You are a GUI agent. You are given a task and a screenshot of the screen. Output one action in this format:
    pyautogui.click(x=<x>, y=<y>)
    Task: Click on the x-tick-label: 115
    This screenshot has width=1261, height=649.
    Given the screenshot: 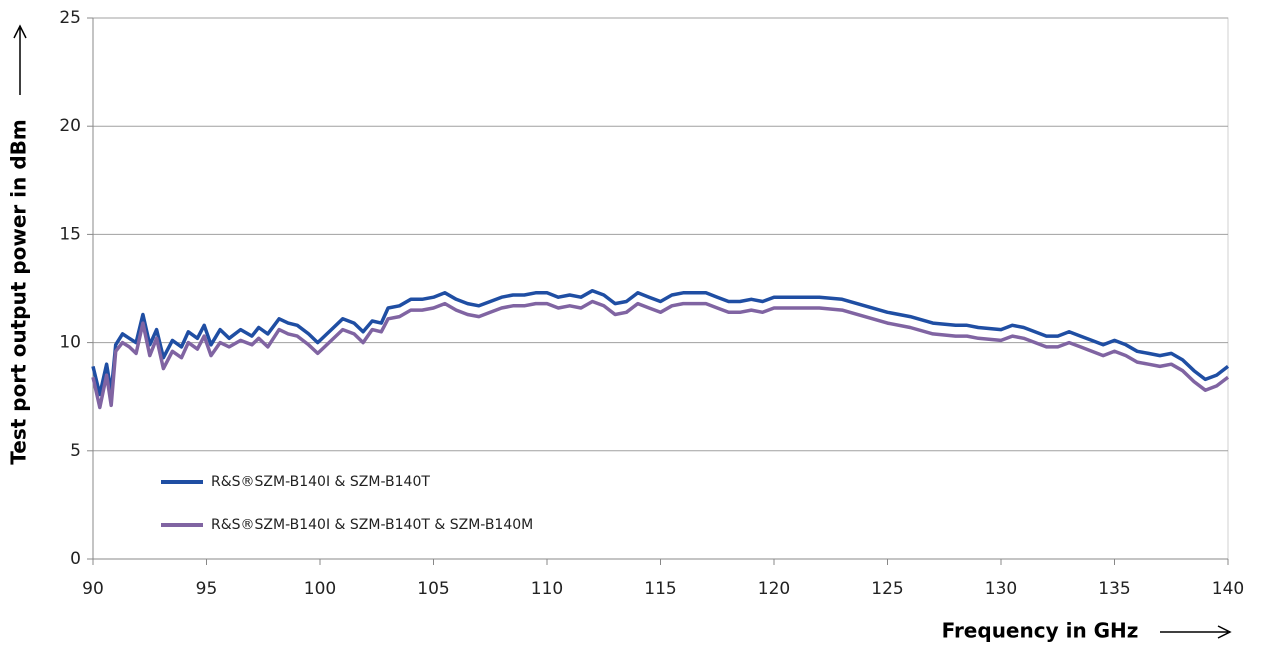 What is the action you would take?
    pyautogui.click(x=660, y=589)
    